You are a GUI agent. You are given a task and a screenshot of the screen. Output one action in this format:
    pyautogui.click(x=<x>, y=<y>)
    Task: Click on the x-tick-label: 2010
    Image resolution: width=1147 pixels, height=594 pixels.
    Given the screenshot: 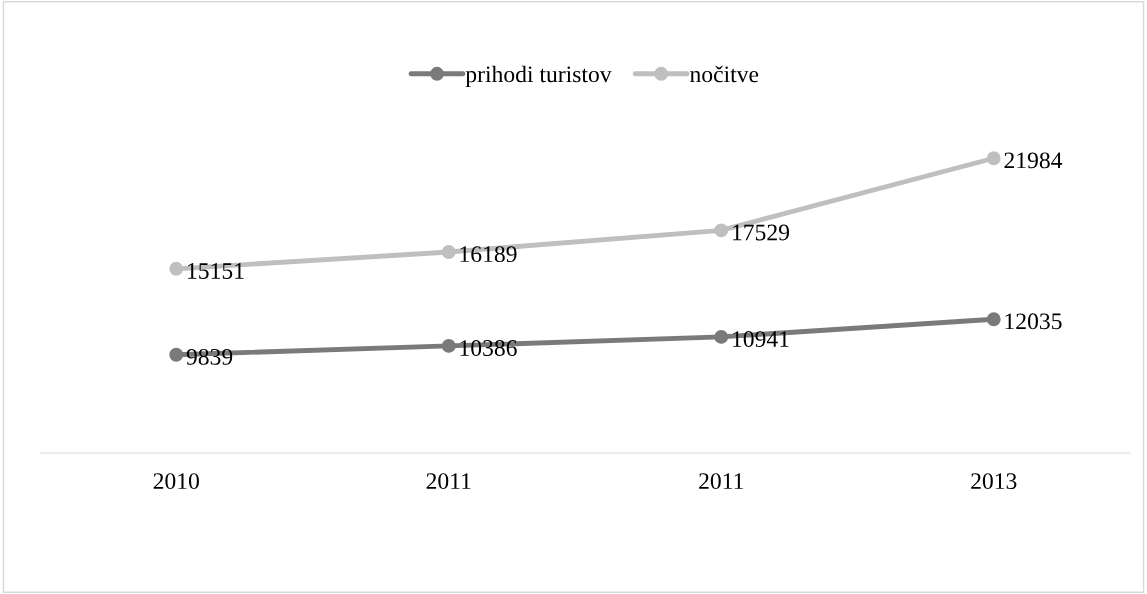 What is the action you would take?
    pyautogui.click(x=176, y=481)
    